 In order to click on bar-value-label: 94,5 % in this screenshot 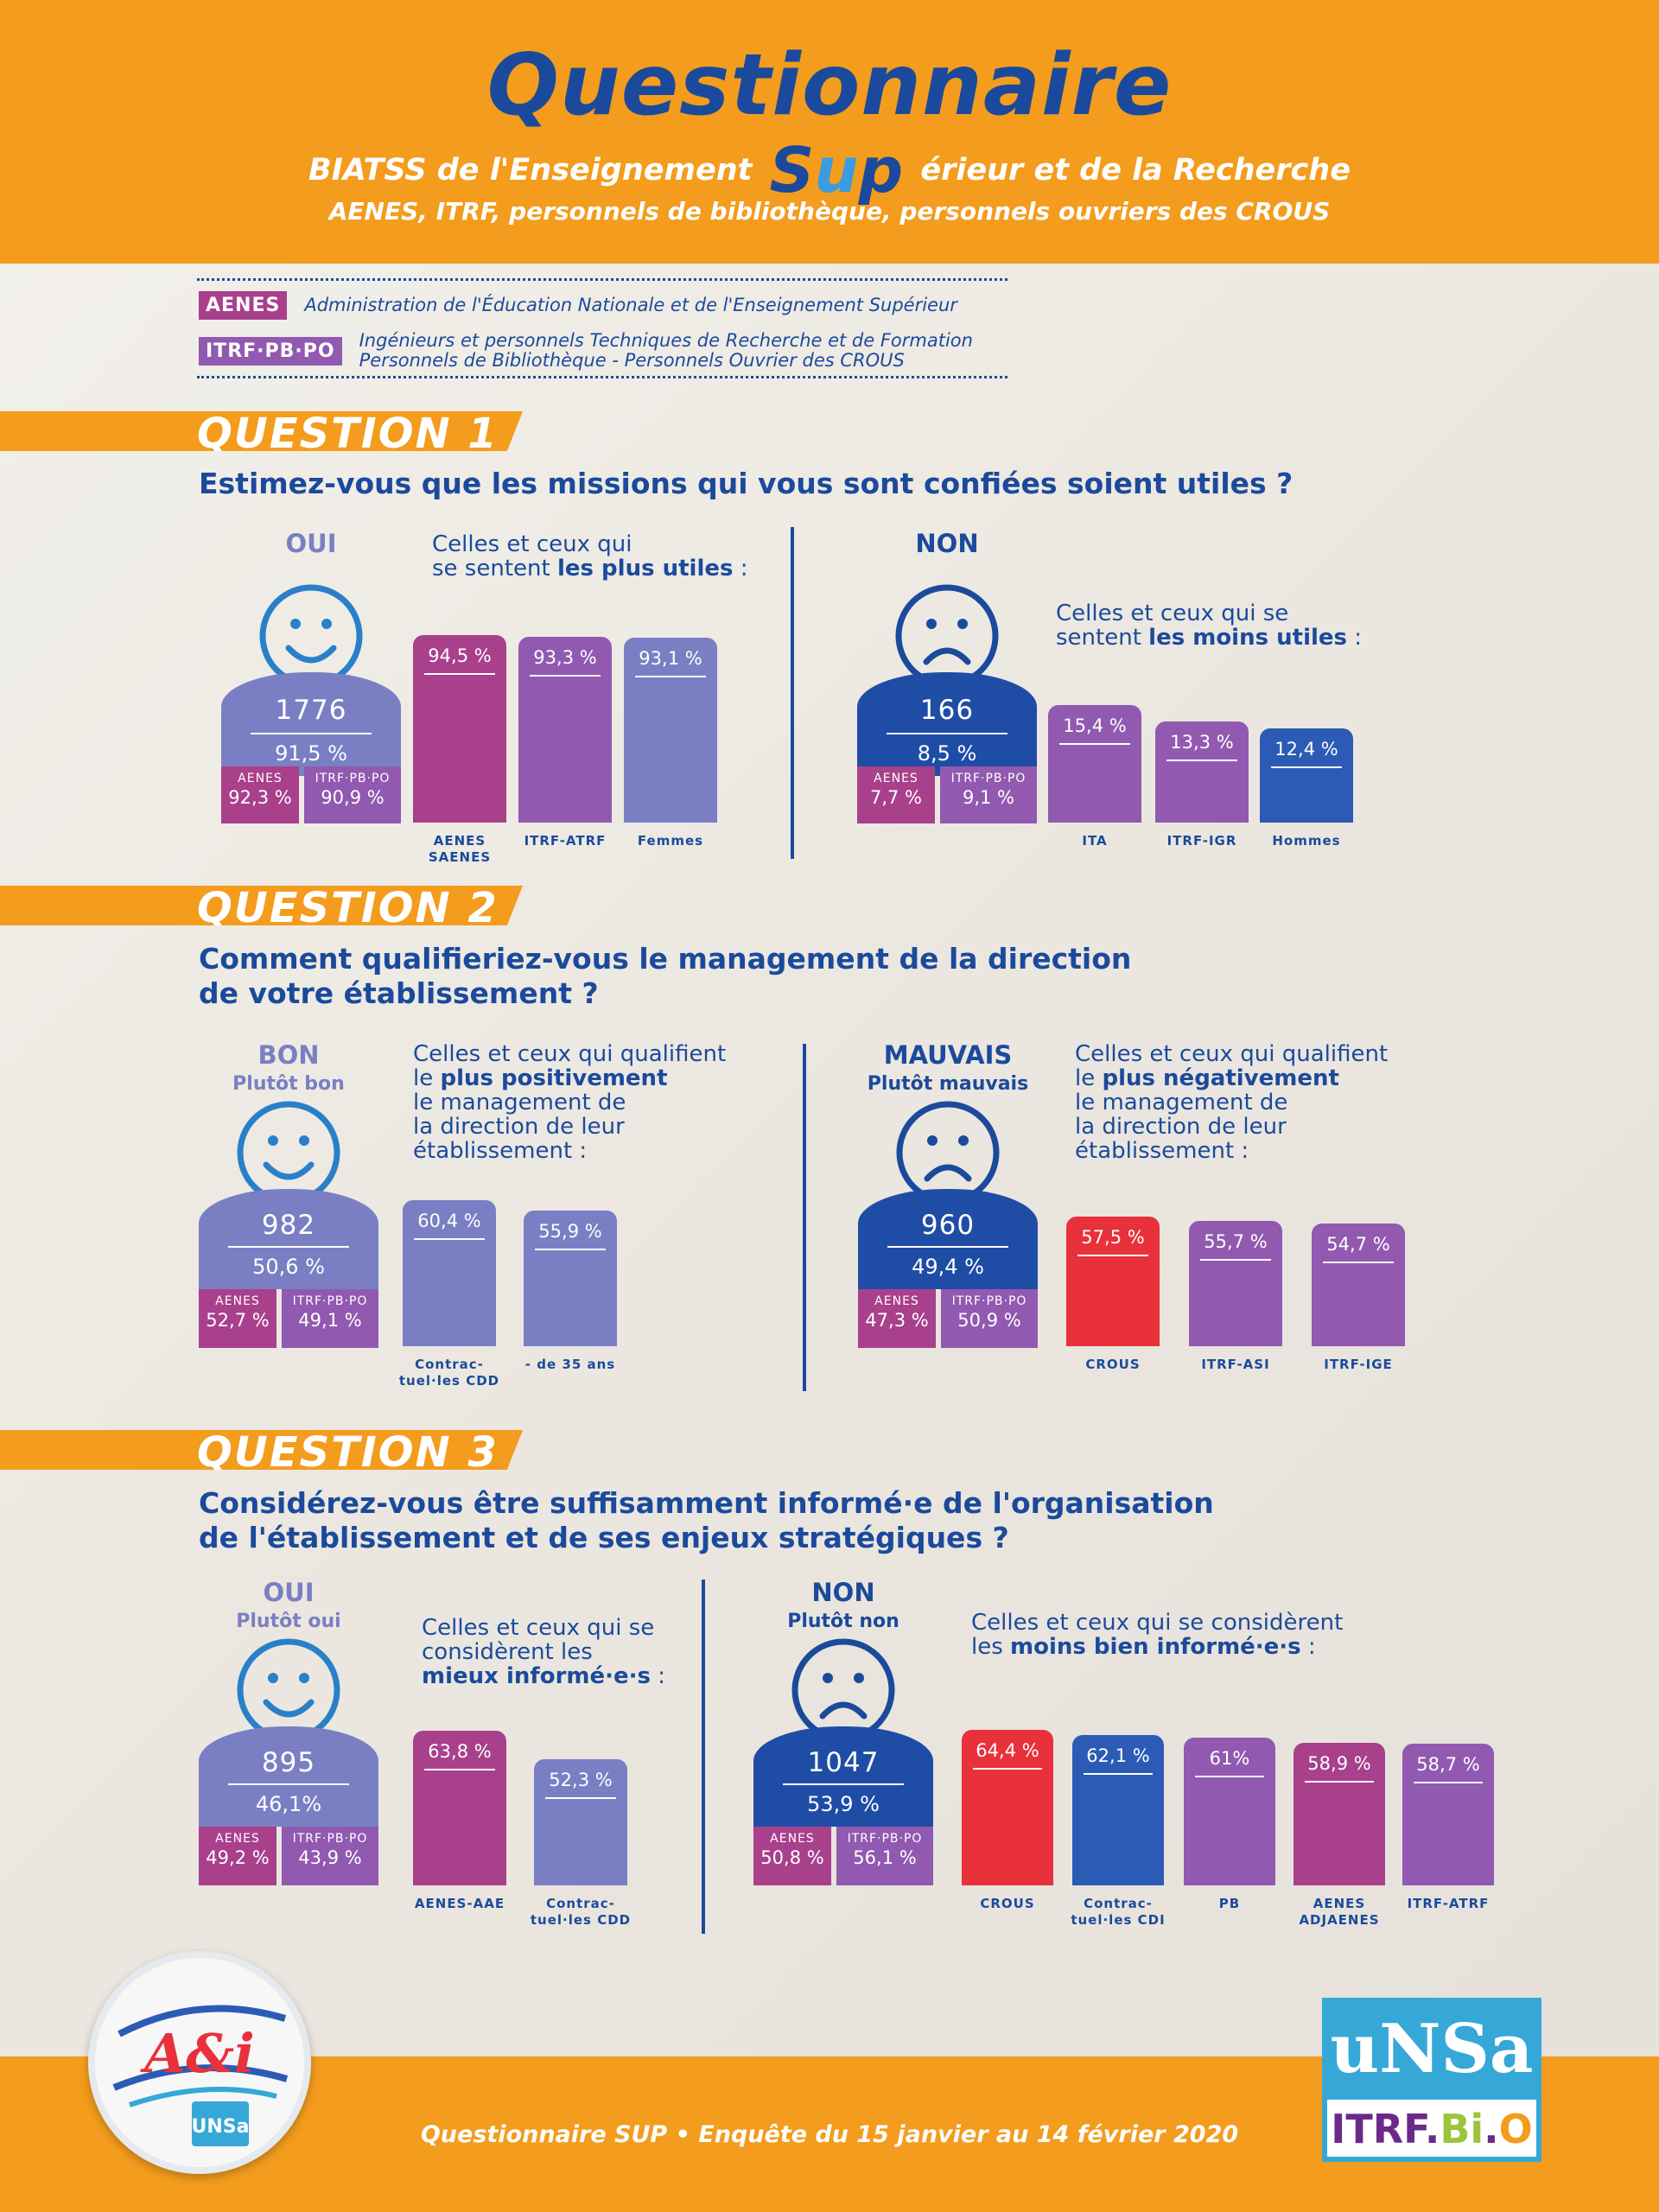, I will do `click(460, 655)`.